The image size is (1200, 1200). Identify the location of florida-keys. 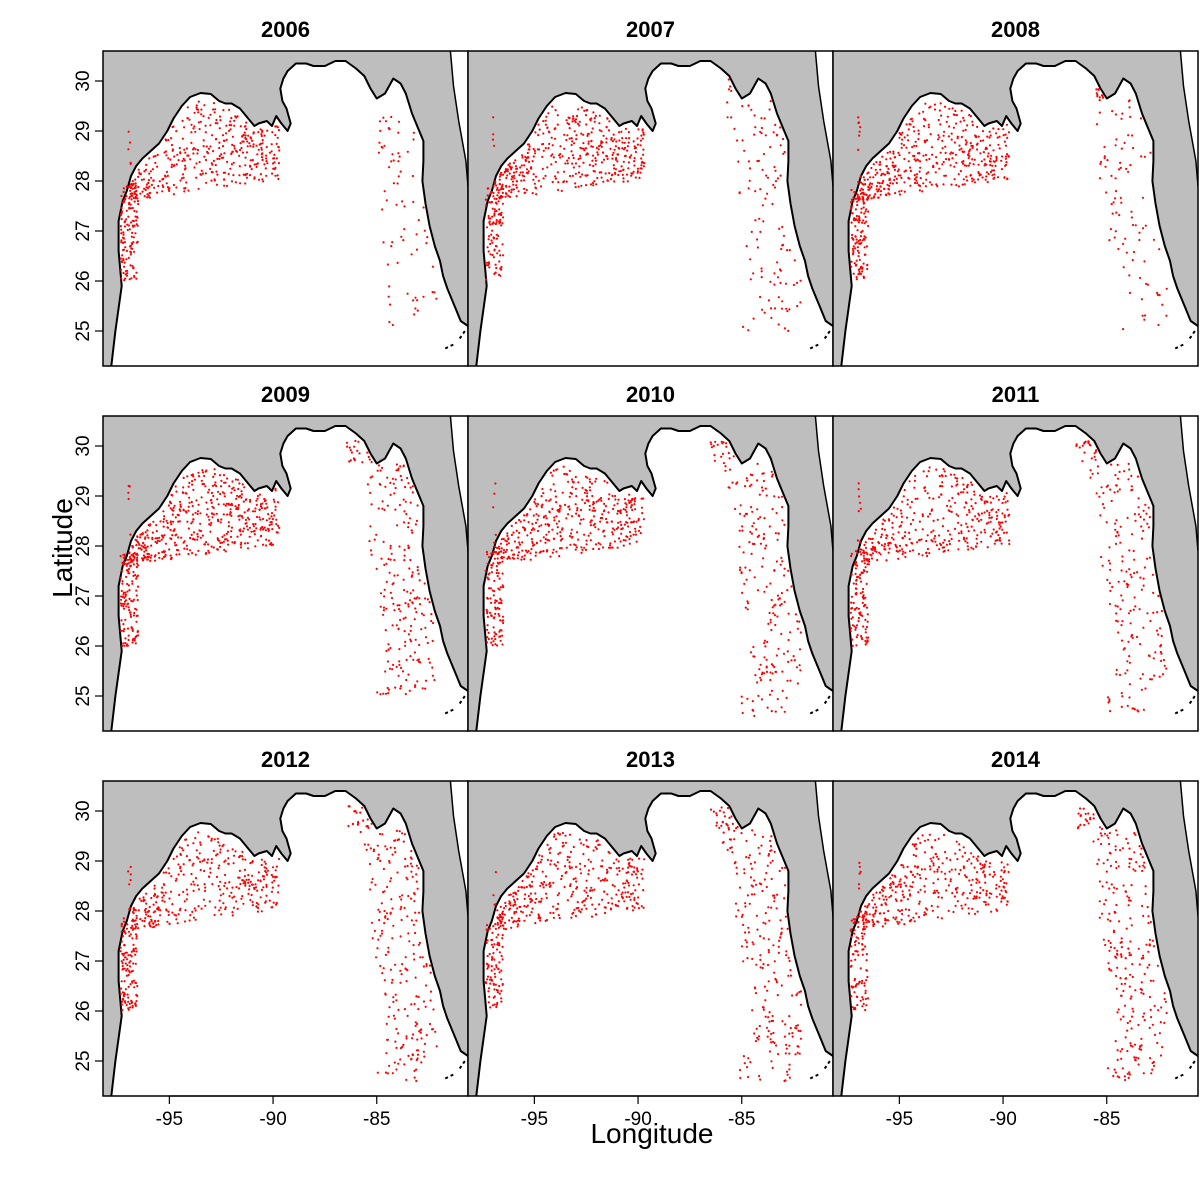
(455, 340).